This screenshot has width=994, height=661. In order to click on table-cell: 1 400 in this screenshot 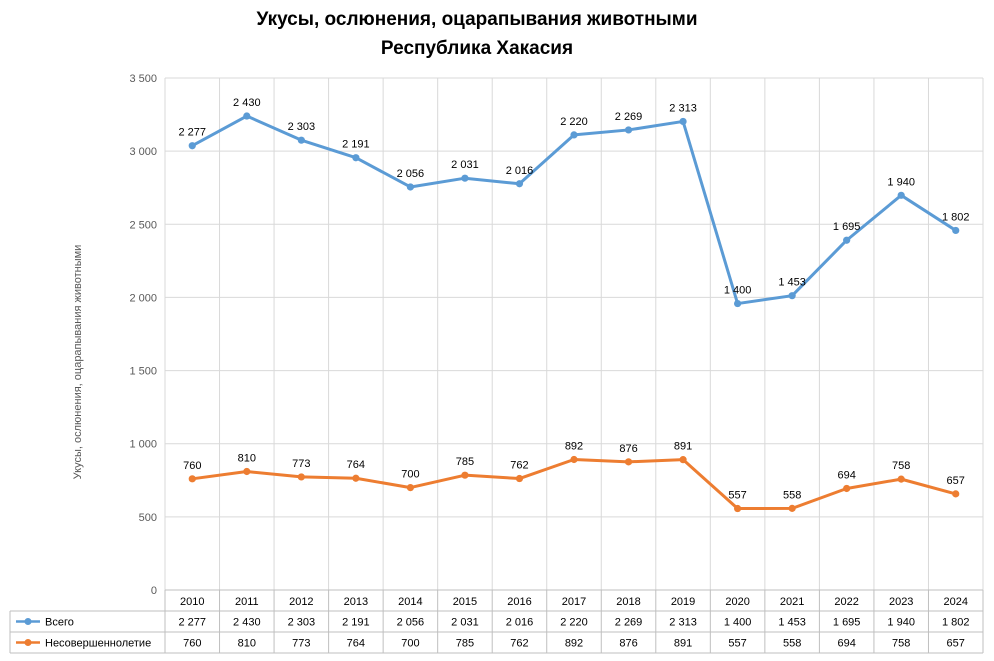, I will do `click(738, 623)`.